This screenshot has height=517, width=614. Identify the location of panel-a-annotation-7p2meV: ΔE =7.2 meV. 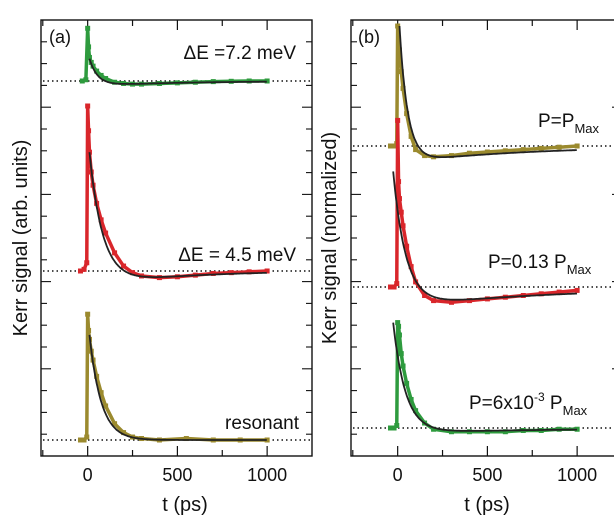
(240, 53).